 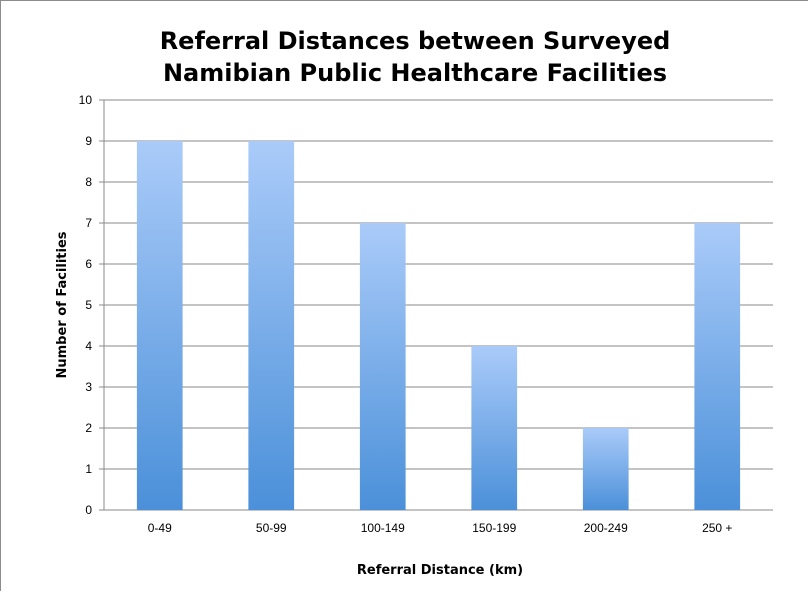 I want to click on y-tick-label: 7, so click(x=88, y=223).